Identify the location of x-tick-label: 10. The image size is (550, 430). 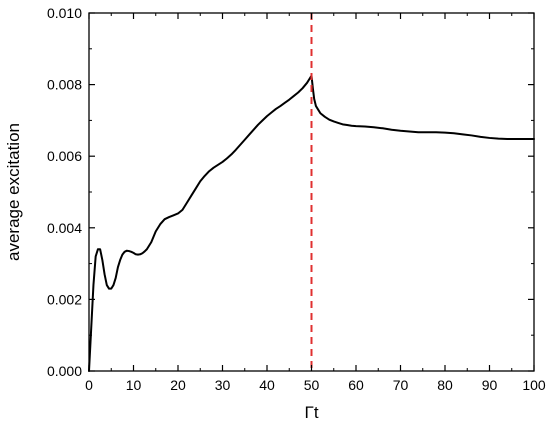
(134, 385).